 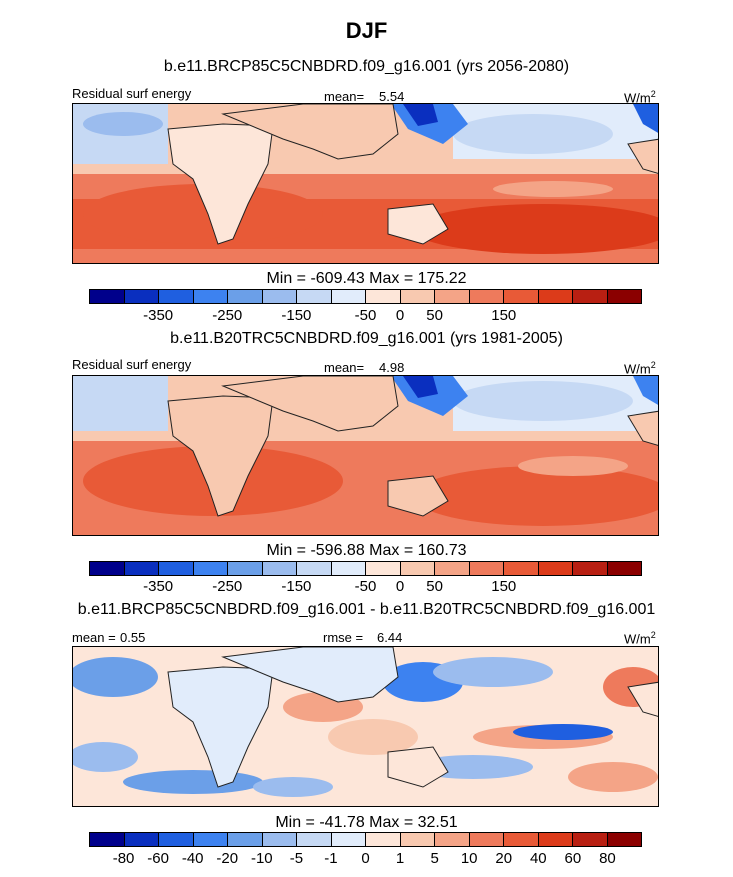 I want to click on panel3-map, so click(x=365, y=726).